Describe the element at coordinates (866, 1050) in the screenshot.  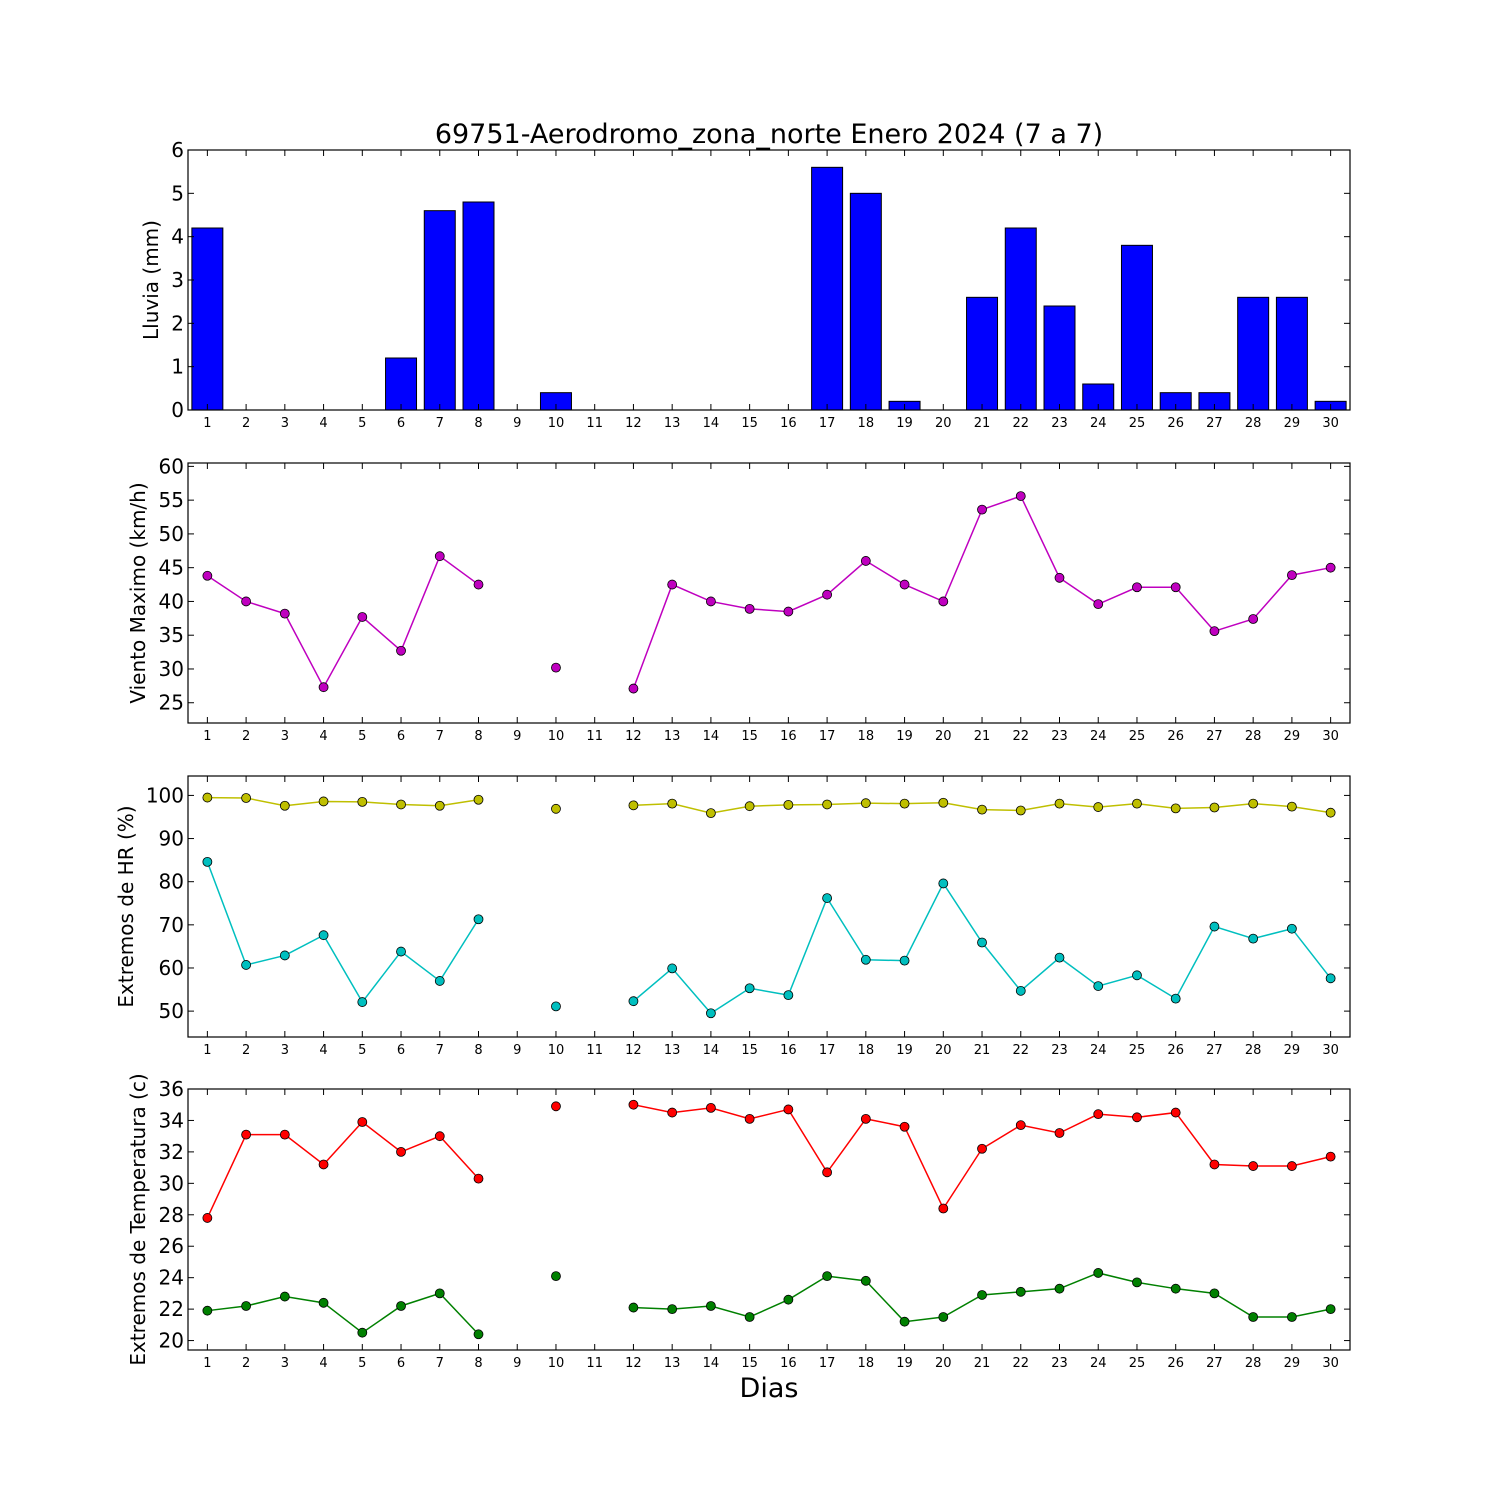
I see `humidity-panel-xtick-label: 18` at that location.